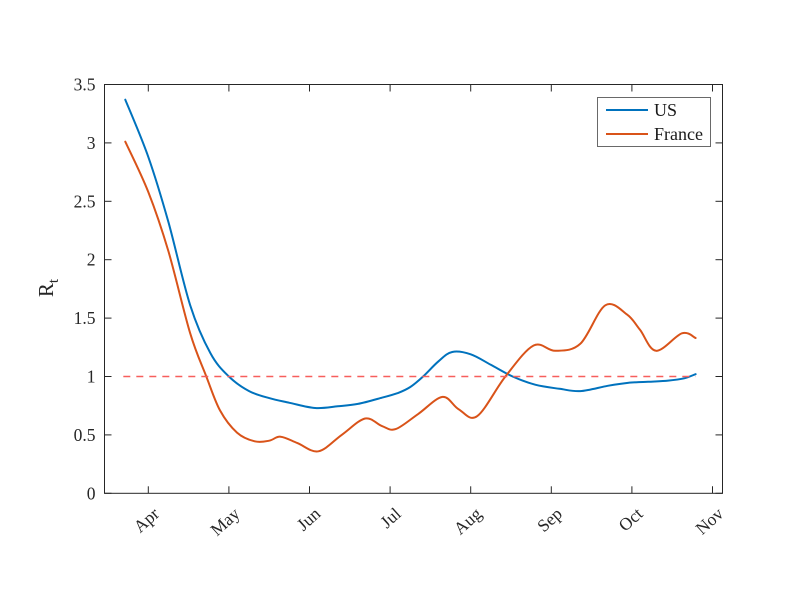  What do you see at coordinates (468, 520) in the screenshot?
I see `x-tick-label: Aug` at bounding box center [468, 520].